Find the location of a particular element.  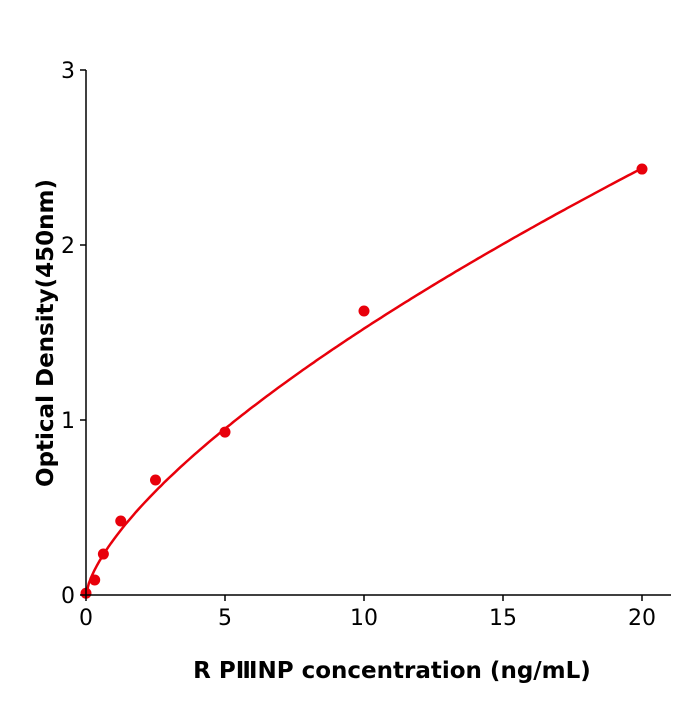

y-axis-label: Optical Density(450nm) is located at coordinates (46, 333).